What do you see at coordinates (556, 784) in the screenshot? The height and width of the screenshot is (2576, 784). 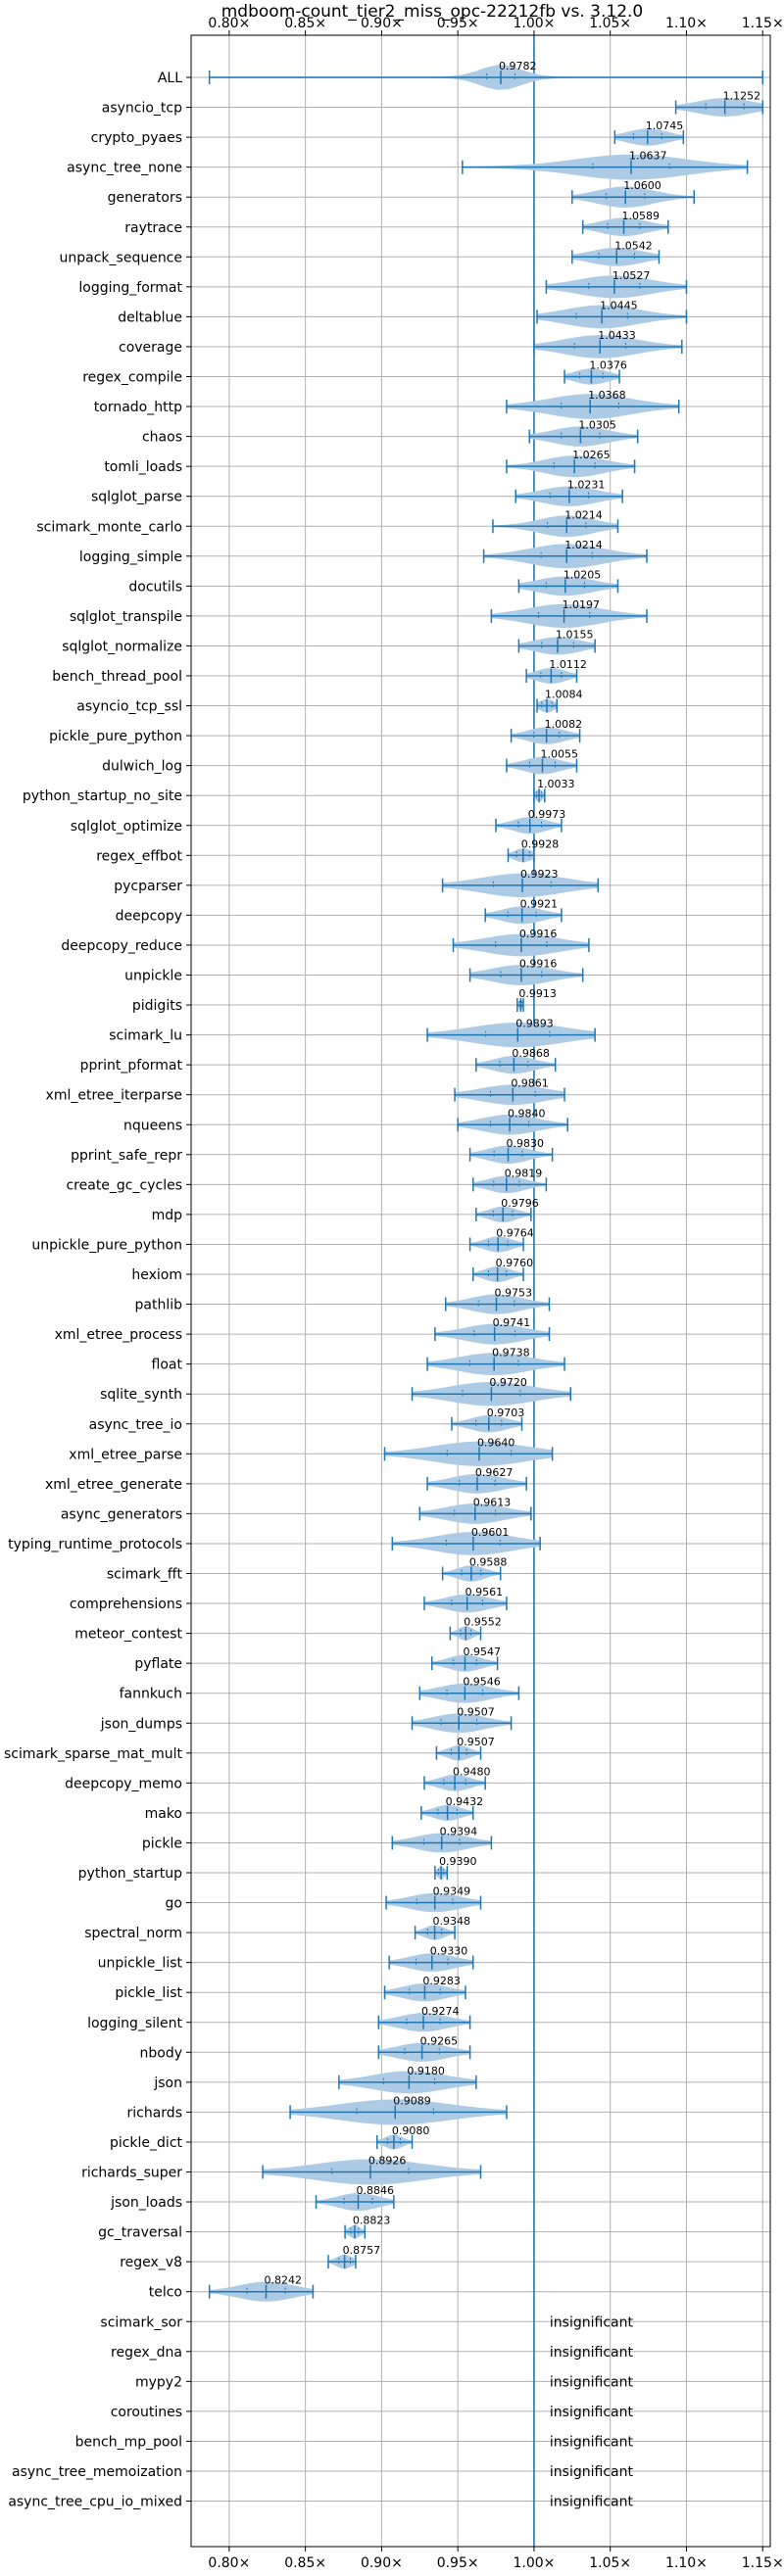 I see `value-label: 1.0033` at bounding box center [556, 784].